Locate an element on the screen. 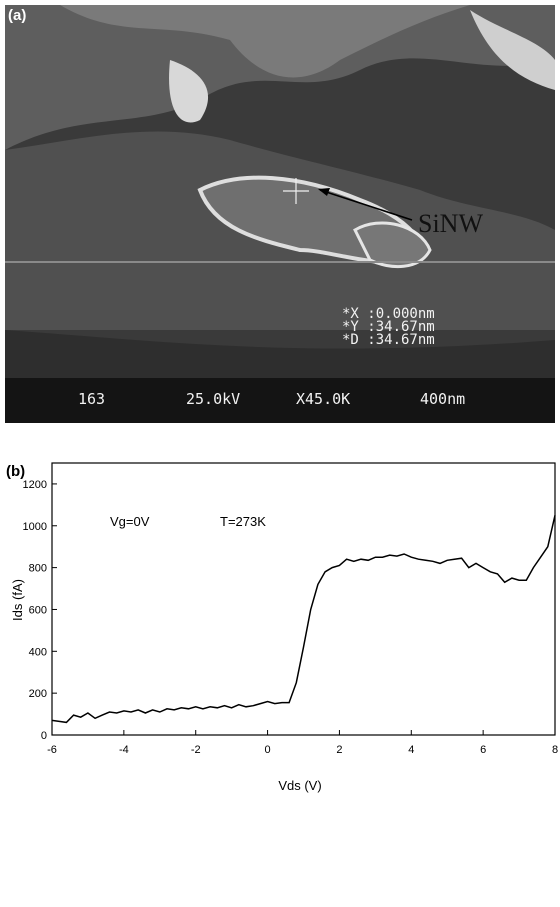  footer-text: 163 is located at coordinates (91, 399).